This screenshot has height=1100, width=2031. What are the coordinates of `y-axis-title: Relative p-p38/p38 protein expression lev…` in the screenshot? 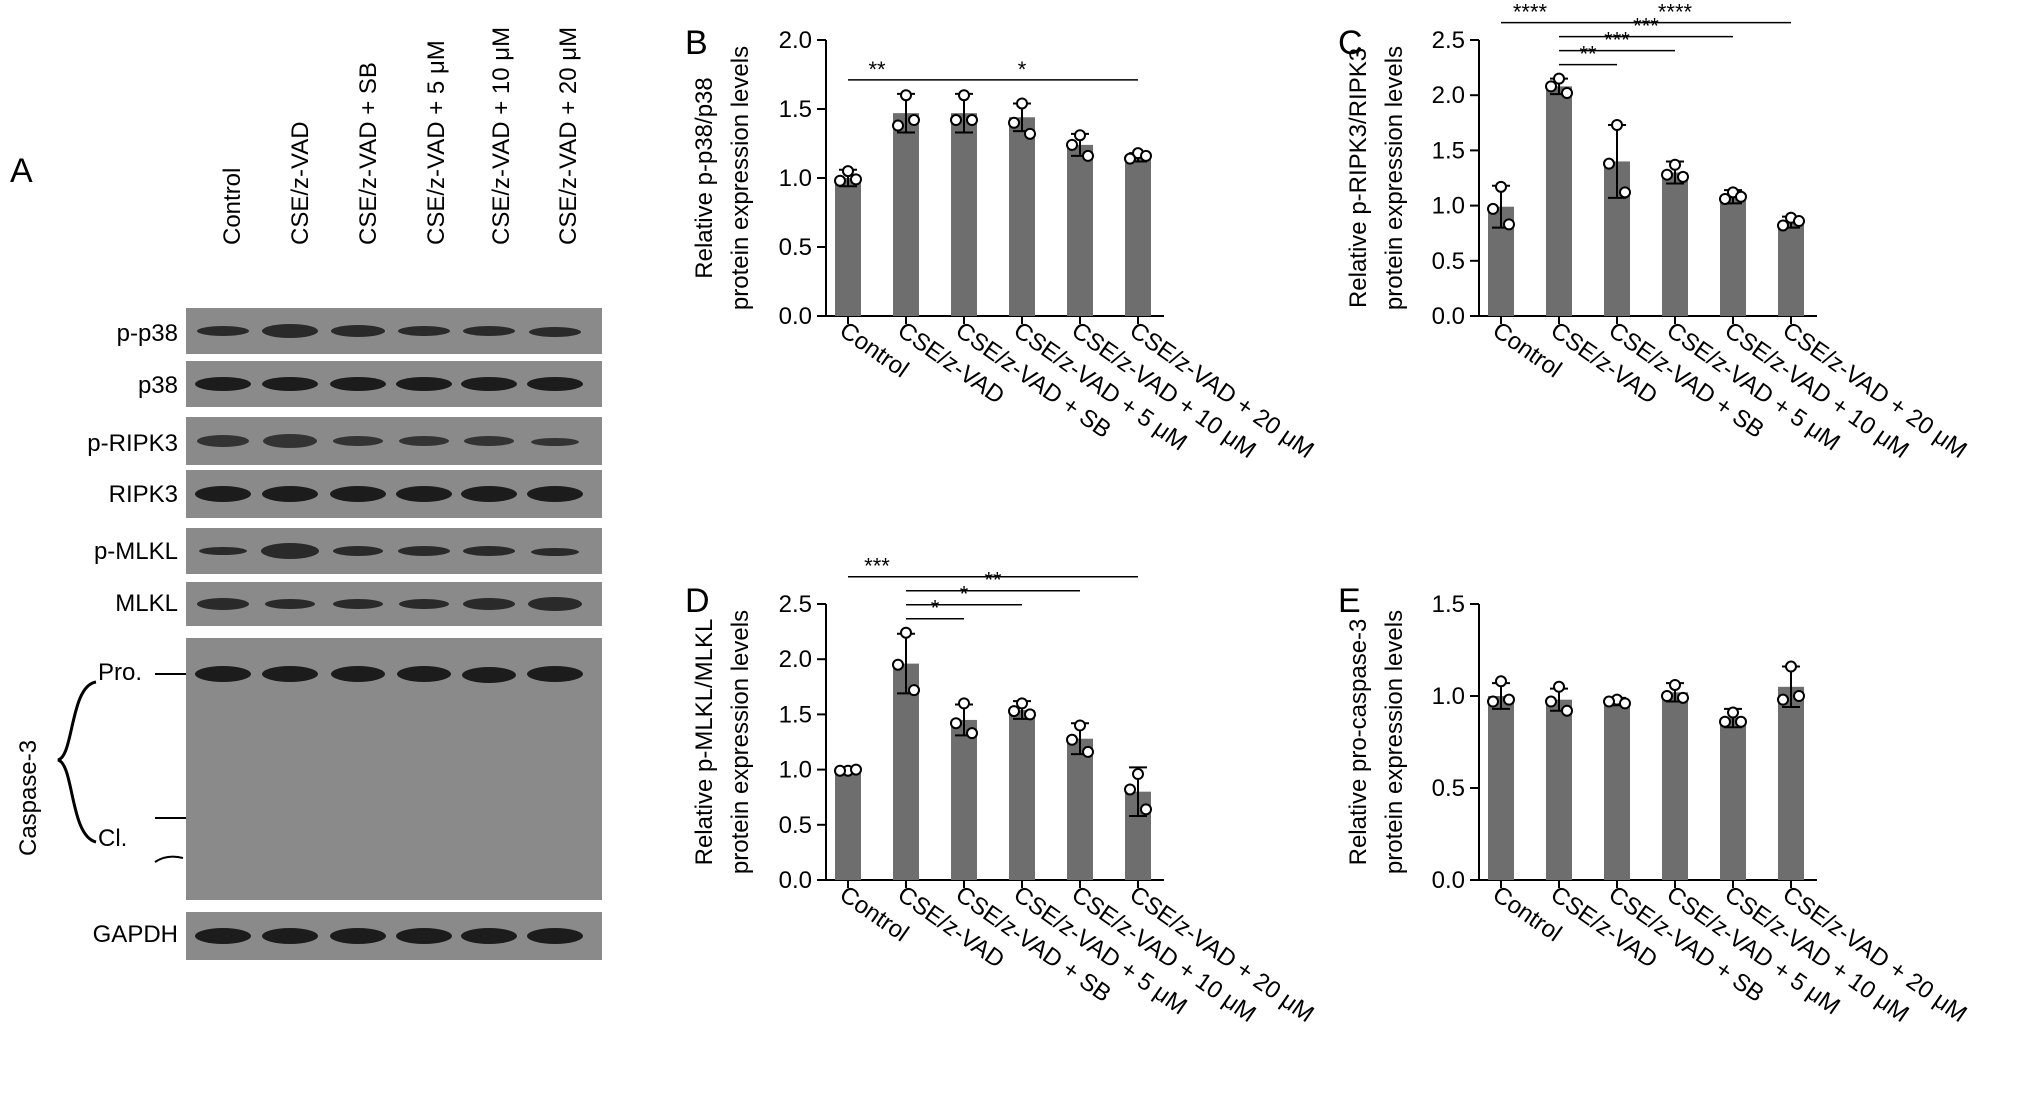 It's located at (722, 178).